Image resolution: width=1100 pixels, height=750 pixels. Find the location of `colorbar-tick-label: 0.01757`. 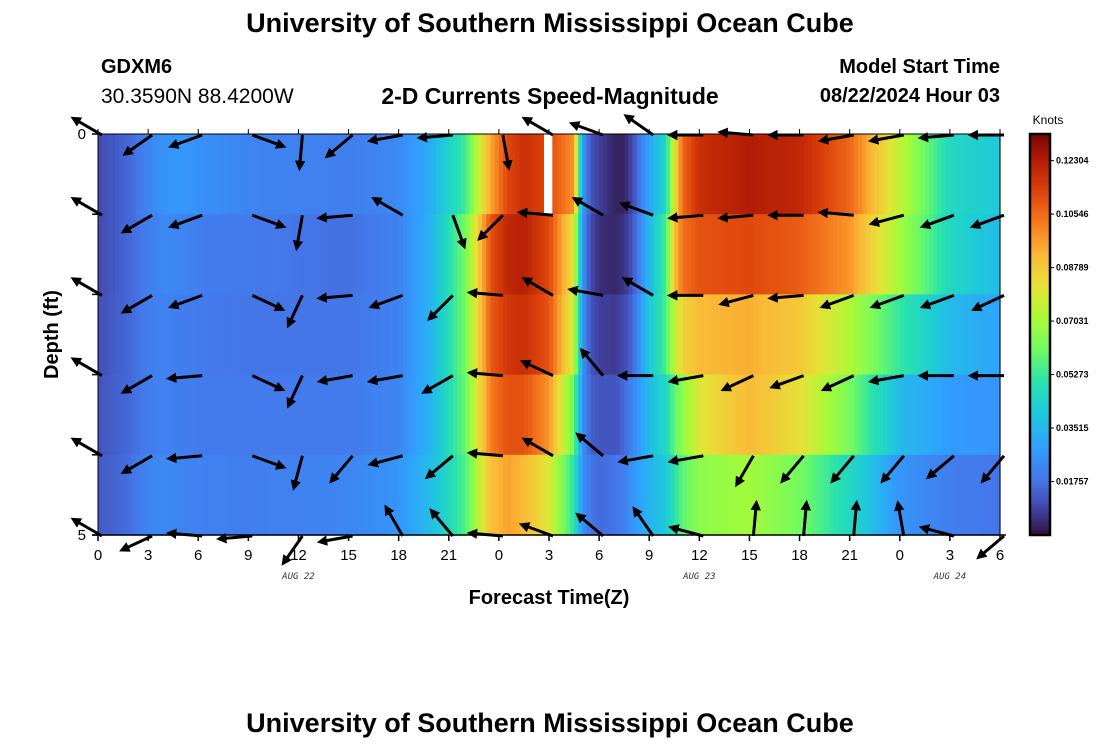

colorbar-tick-label: 0.01757 is located at coordinates (1072, 482).